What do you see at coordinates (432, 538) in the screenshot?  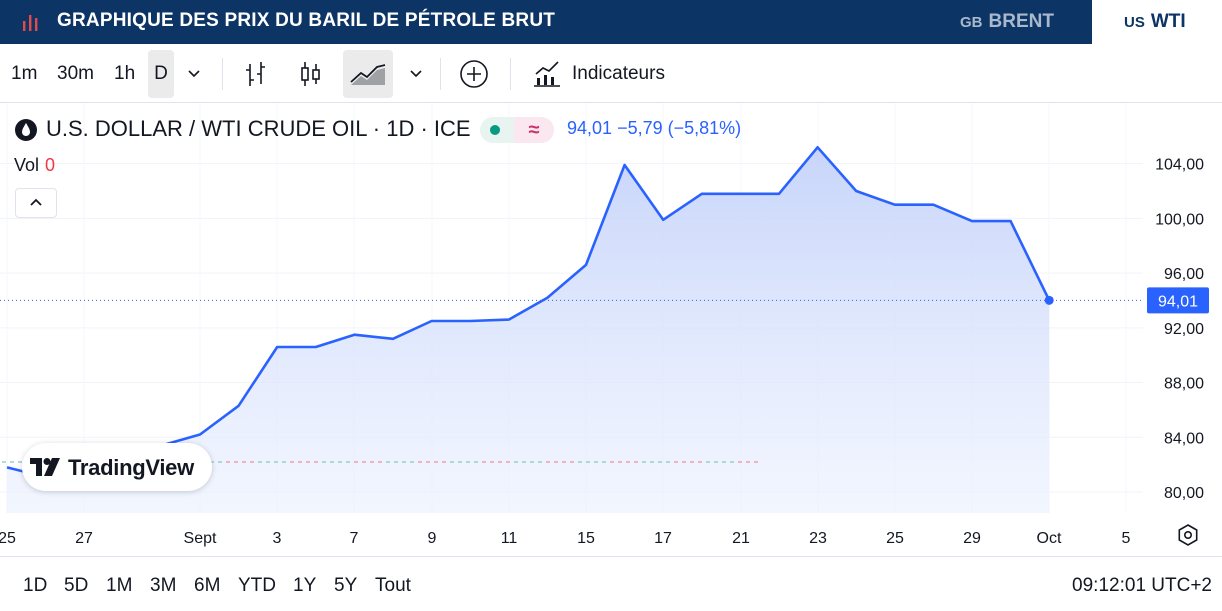 I see `x-tick-label: 9` at bounding box center [432, 538].